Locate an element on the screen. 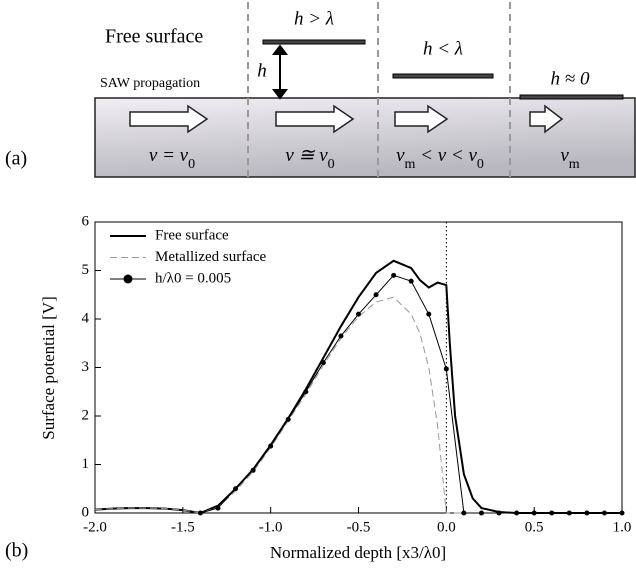 The height and width of the screenshot is (574, 636). region-labels: v = v0 v ≅ v0 vm < v < v0 vm is located at coordinates (364, 158).